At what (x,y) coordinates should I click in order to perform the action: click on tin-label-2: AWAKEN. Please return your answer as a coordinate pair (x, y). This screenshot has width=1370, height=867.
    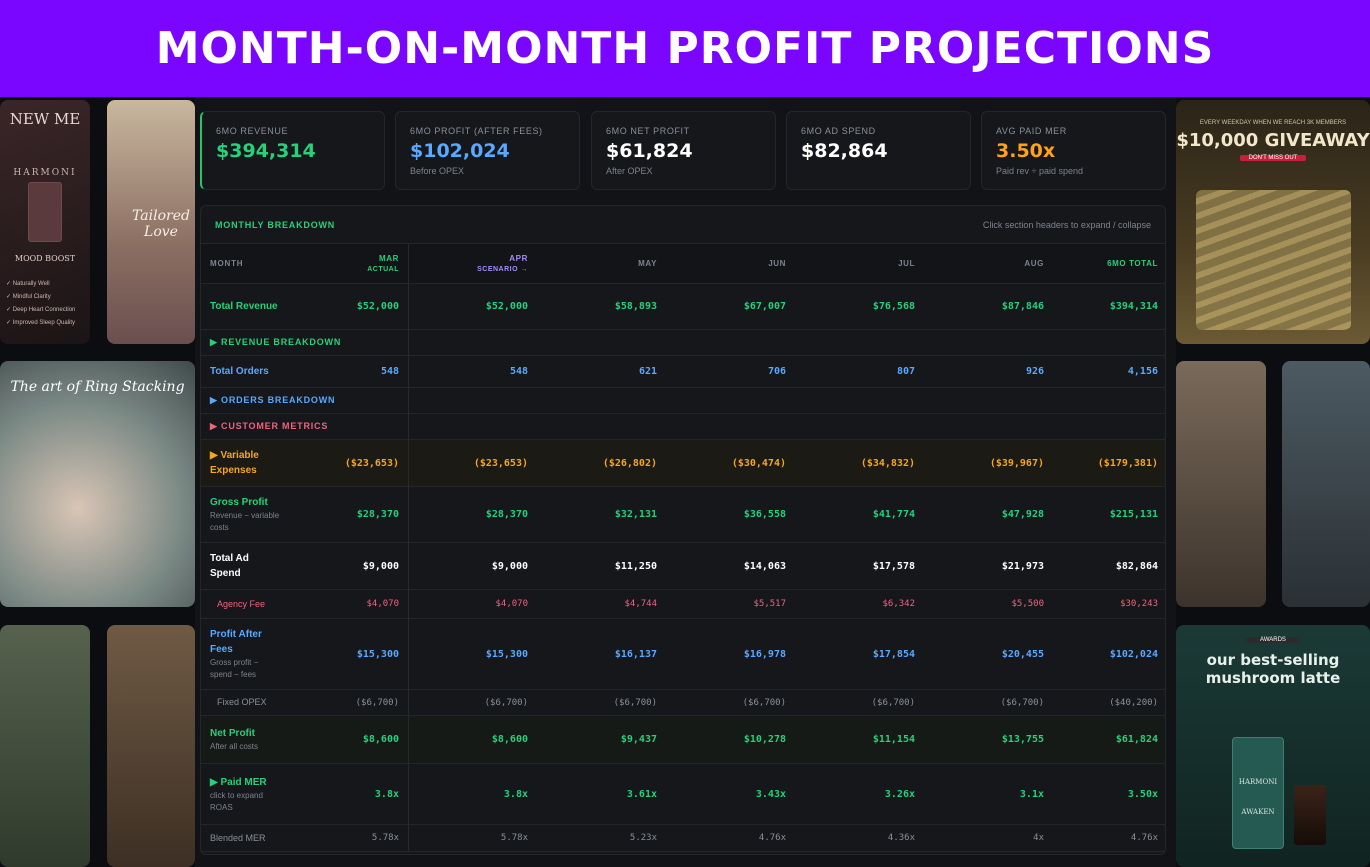
    Looking at the image, I should click on (1258, 812).